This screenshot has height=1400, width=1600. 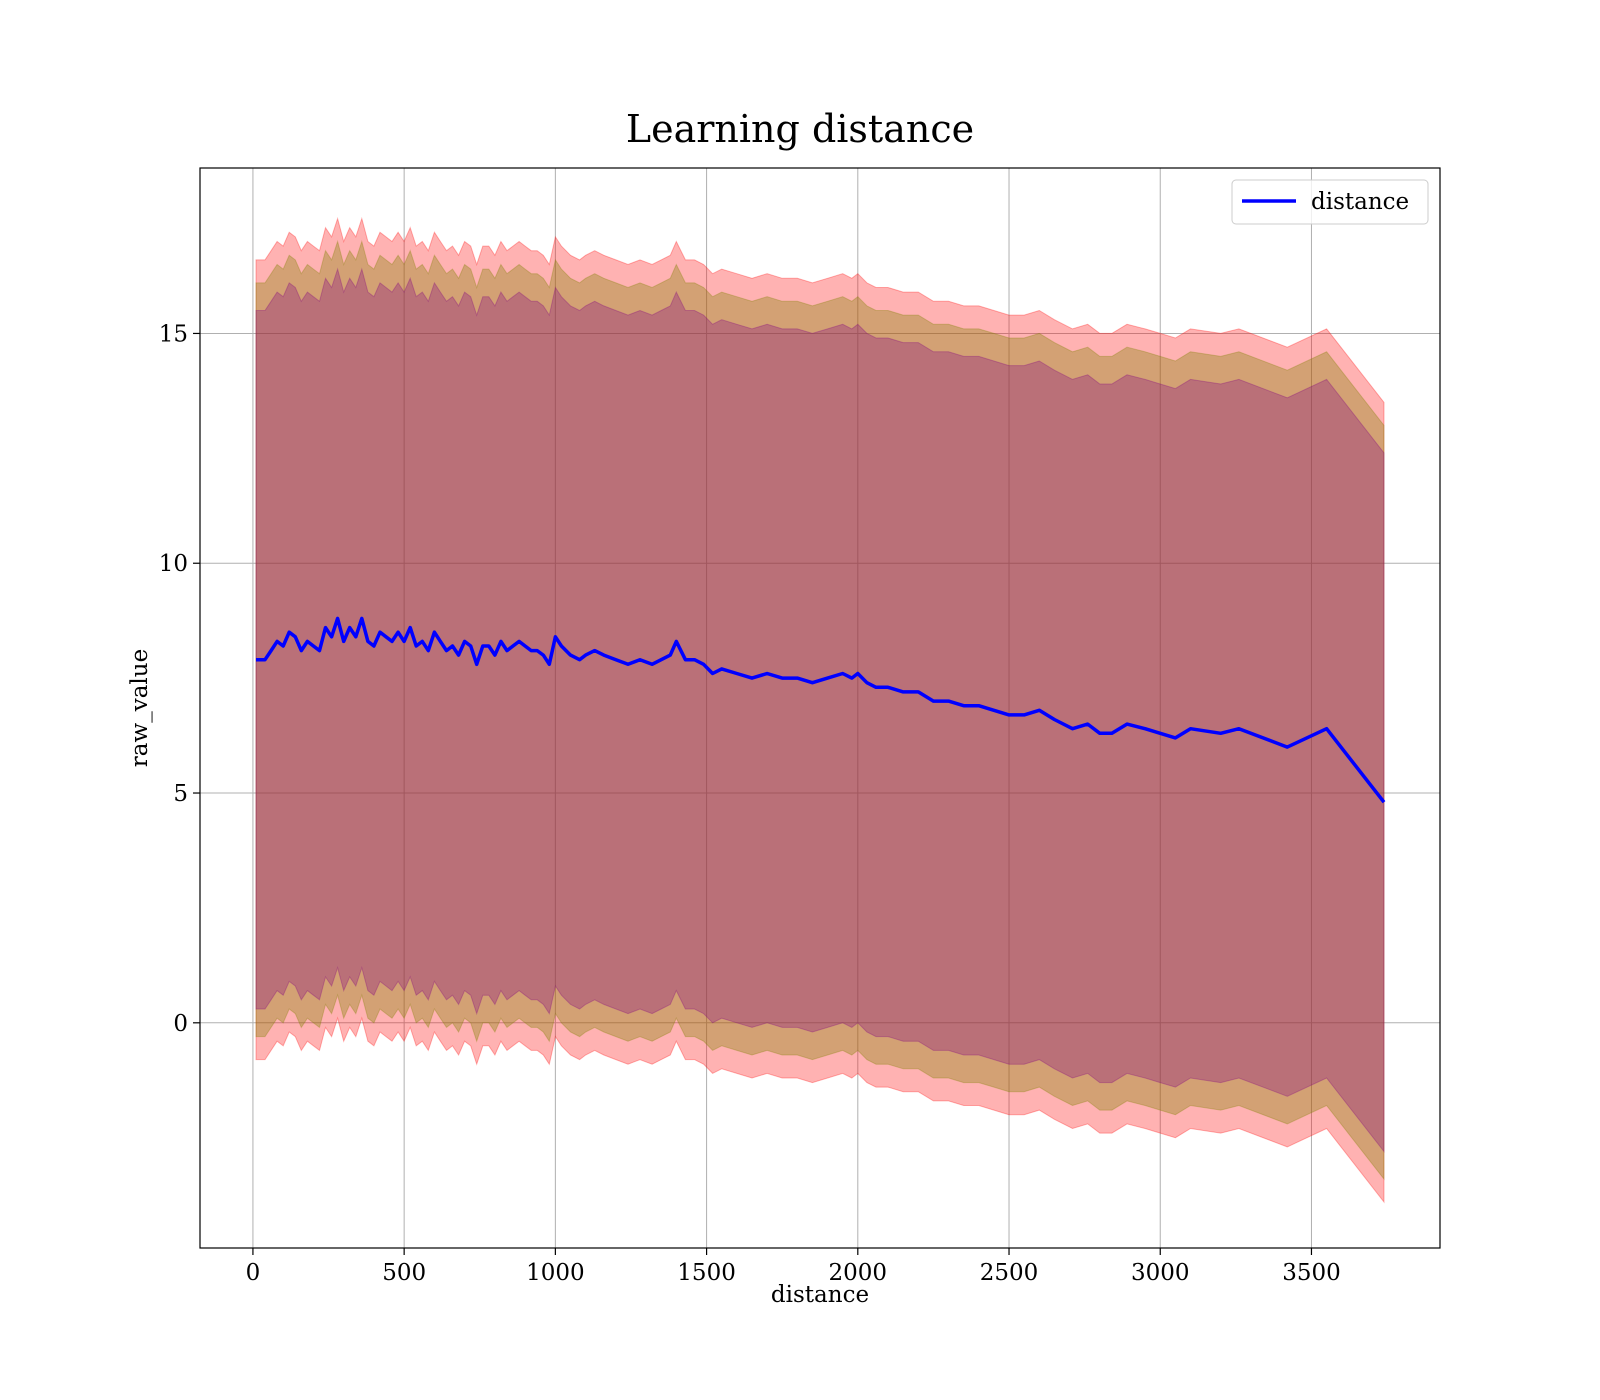 I want to click on series-line-distance, so click(x=821, y=710).